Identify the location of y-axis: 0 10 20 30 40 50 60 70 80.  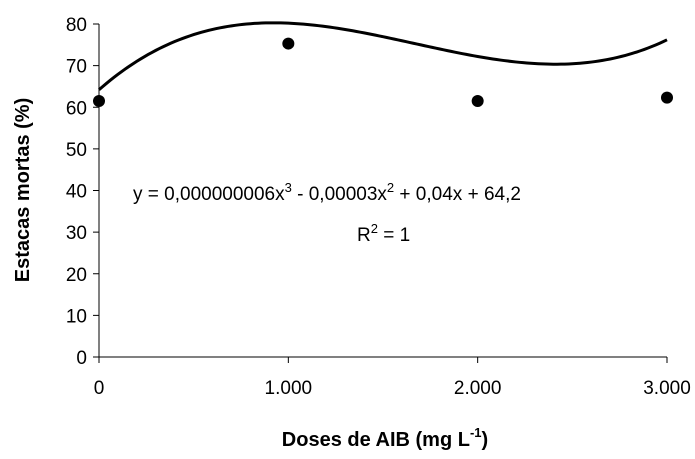
(83, 192).